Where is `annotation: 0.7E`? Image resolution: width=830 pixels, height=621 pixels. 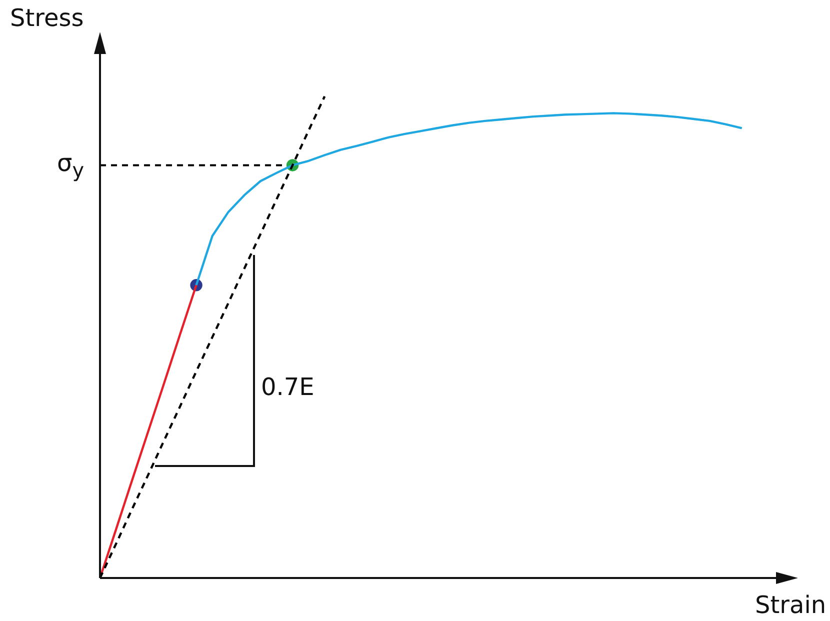
annotation: 0.7E is located at coordinates (287, 387).